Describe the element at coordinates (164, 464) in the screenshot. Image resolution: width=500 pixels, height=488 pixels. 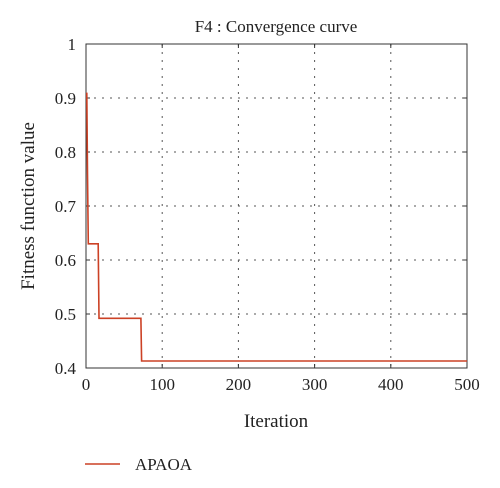
I see `legend-label-apaoa: APAOA` at that location.